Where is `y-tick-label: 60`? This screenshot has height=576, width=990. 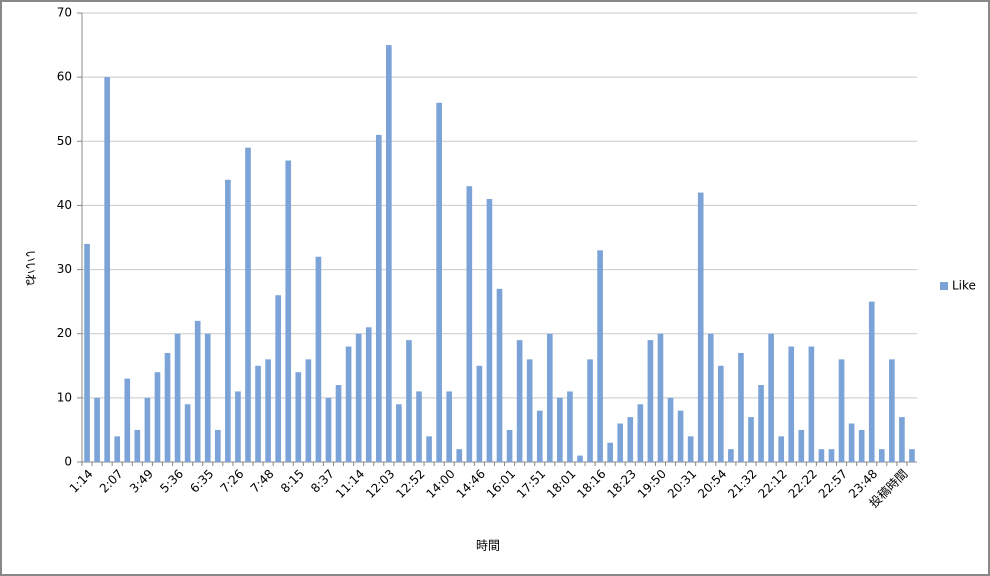
y-tick-label: 60 is located at coordinates (64, 77).